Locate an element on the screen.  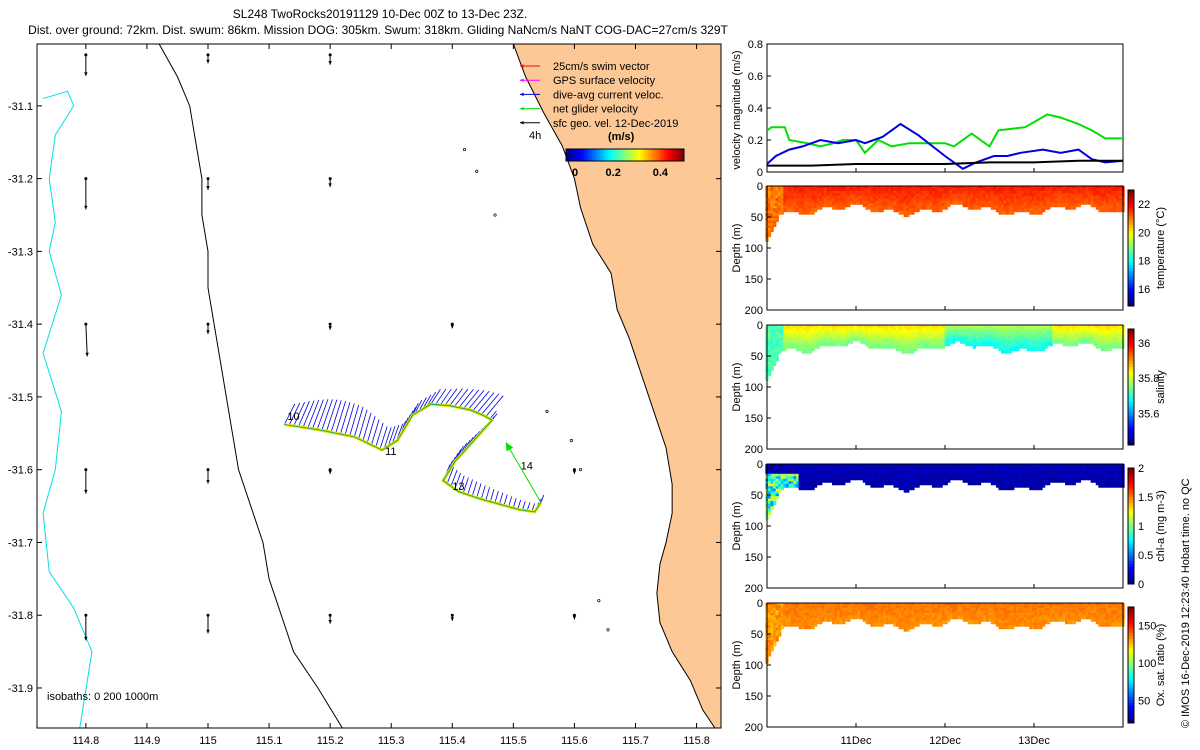
colorbar-cell is located at coordinates (577, 155).